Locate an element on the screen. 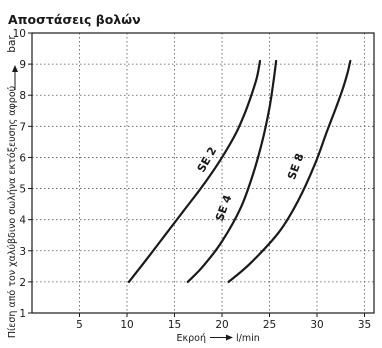 Image resolution: width=382 pixels, height=348 pixels. y-tick-label: 9 is located at coordinates (22, 65).